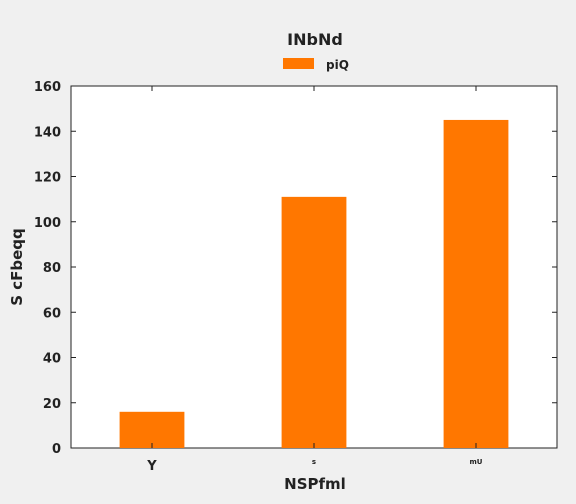 The height and width of the screenshot is (504, 576). What do you see at coordinates (337, 65) in the screenshot?
I see `legend-label: piQ` at bounding box center [337, 65].